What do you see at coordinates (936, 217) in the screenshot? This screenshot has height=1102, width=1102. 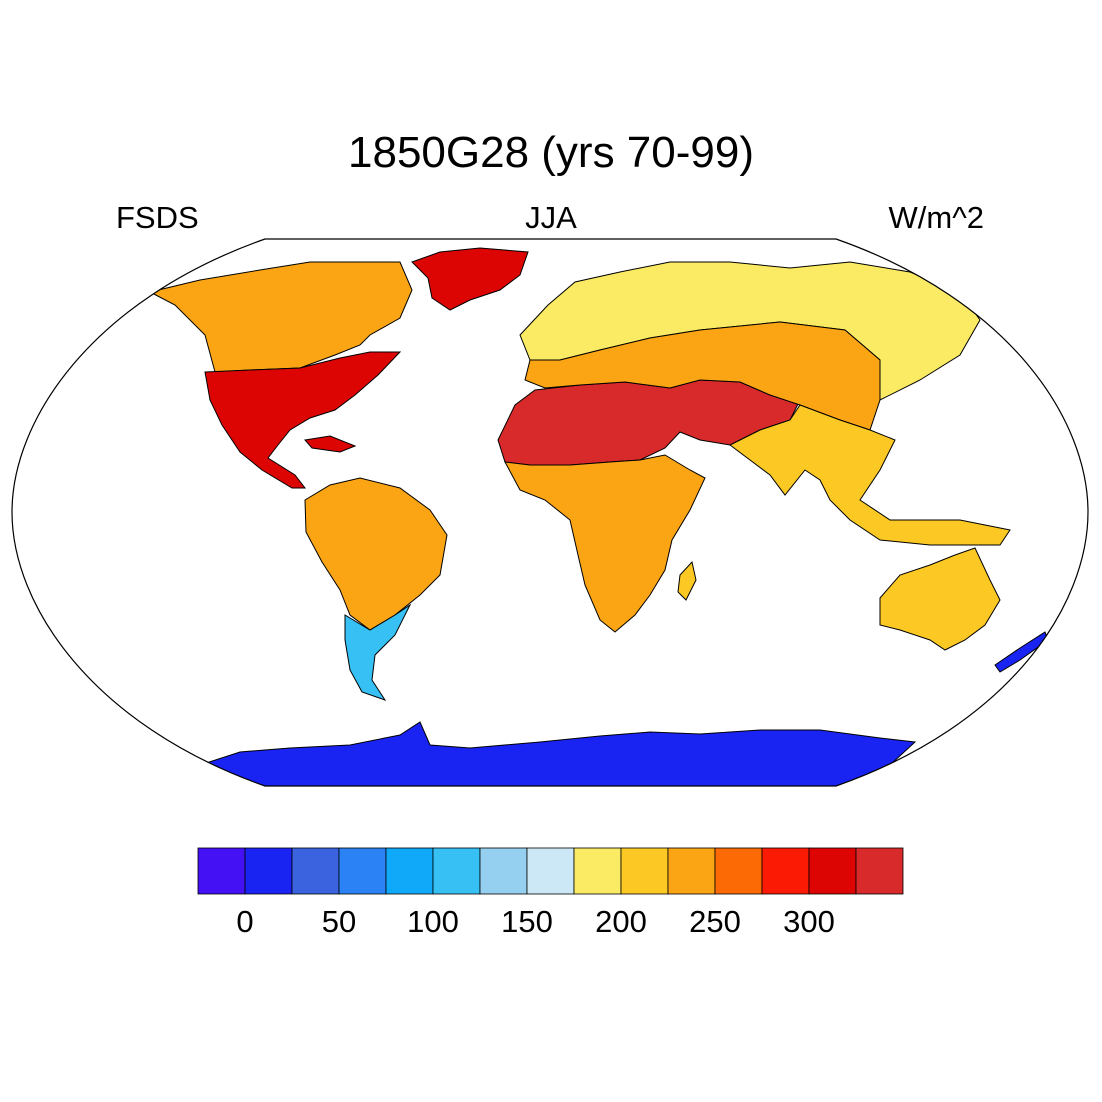 I see `units-label: W/m^2` at bounding box center [936, 217].